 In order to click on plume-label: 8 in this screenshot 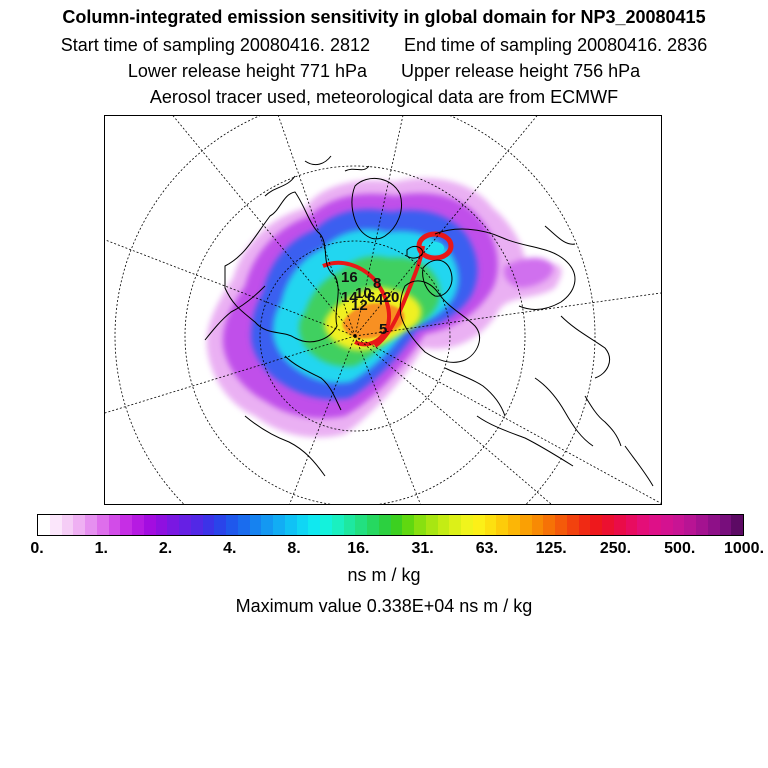, I will do `click(377, 283)`.